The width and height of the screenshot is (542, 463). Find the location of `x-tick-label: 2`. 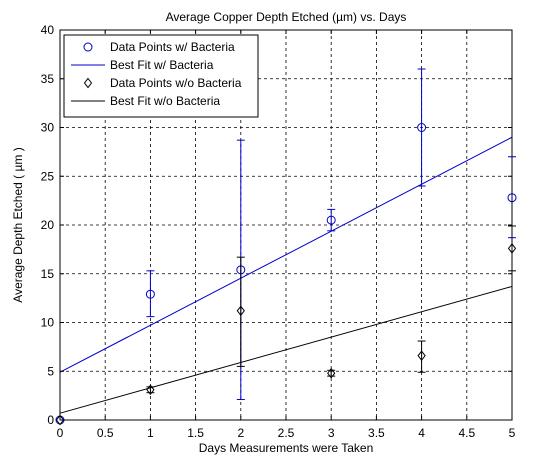

x-tick-label: 2 is located at coordinates (240, 433).